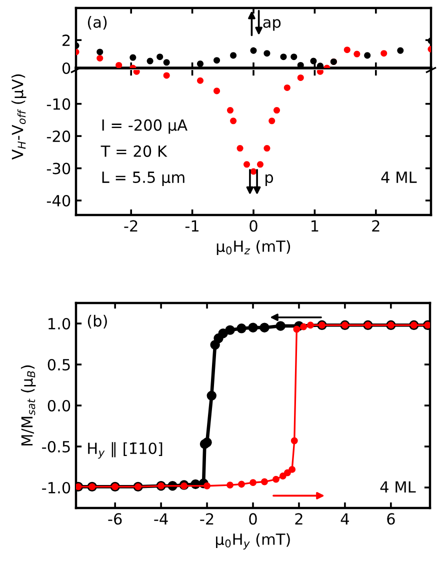  Describe the element at coordinates (253, 247) in the screenshot. I see `x-axis-title: μ$_{0}$H$_{z}$ (mT)` at that location.